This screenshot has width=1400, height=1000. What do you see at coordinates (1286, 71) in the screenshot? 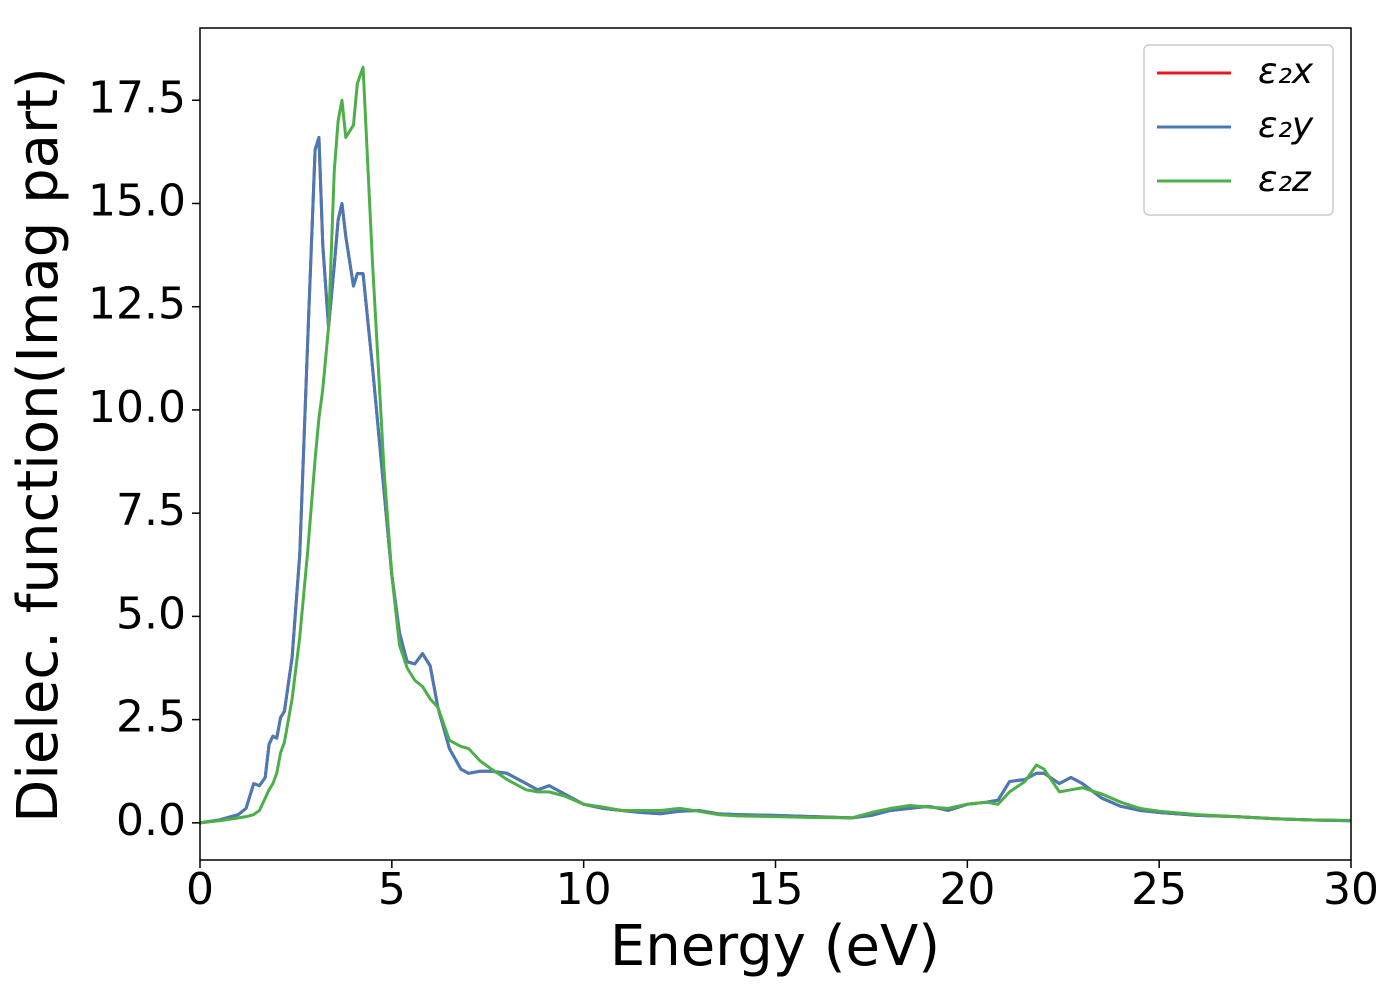
I see `legend-label: ε₂x` at bounding box center [1286, 71].